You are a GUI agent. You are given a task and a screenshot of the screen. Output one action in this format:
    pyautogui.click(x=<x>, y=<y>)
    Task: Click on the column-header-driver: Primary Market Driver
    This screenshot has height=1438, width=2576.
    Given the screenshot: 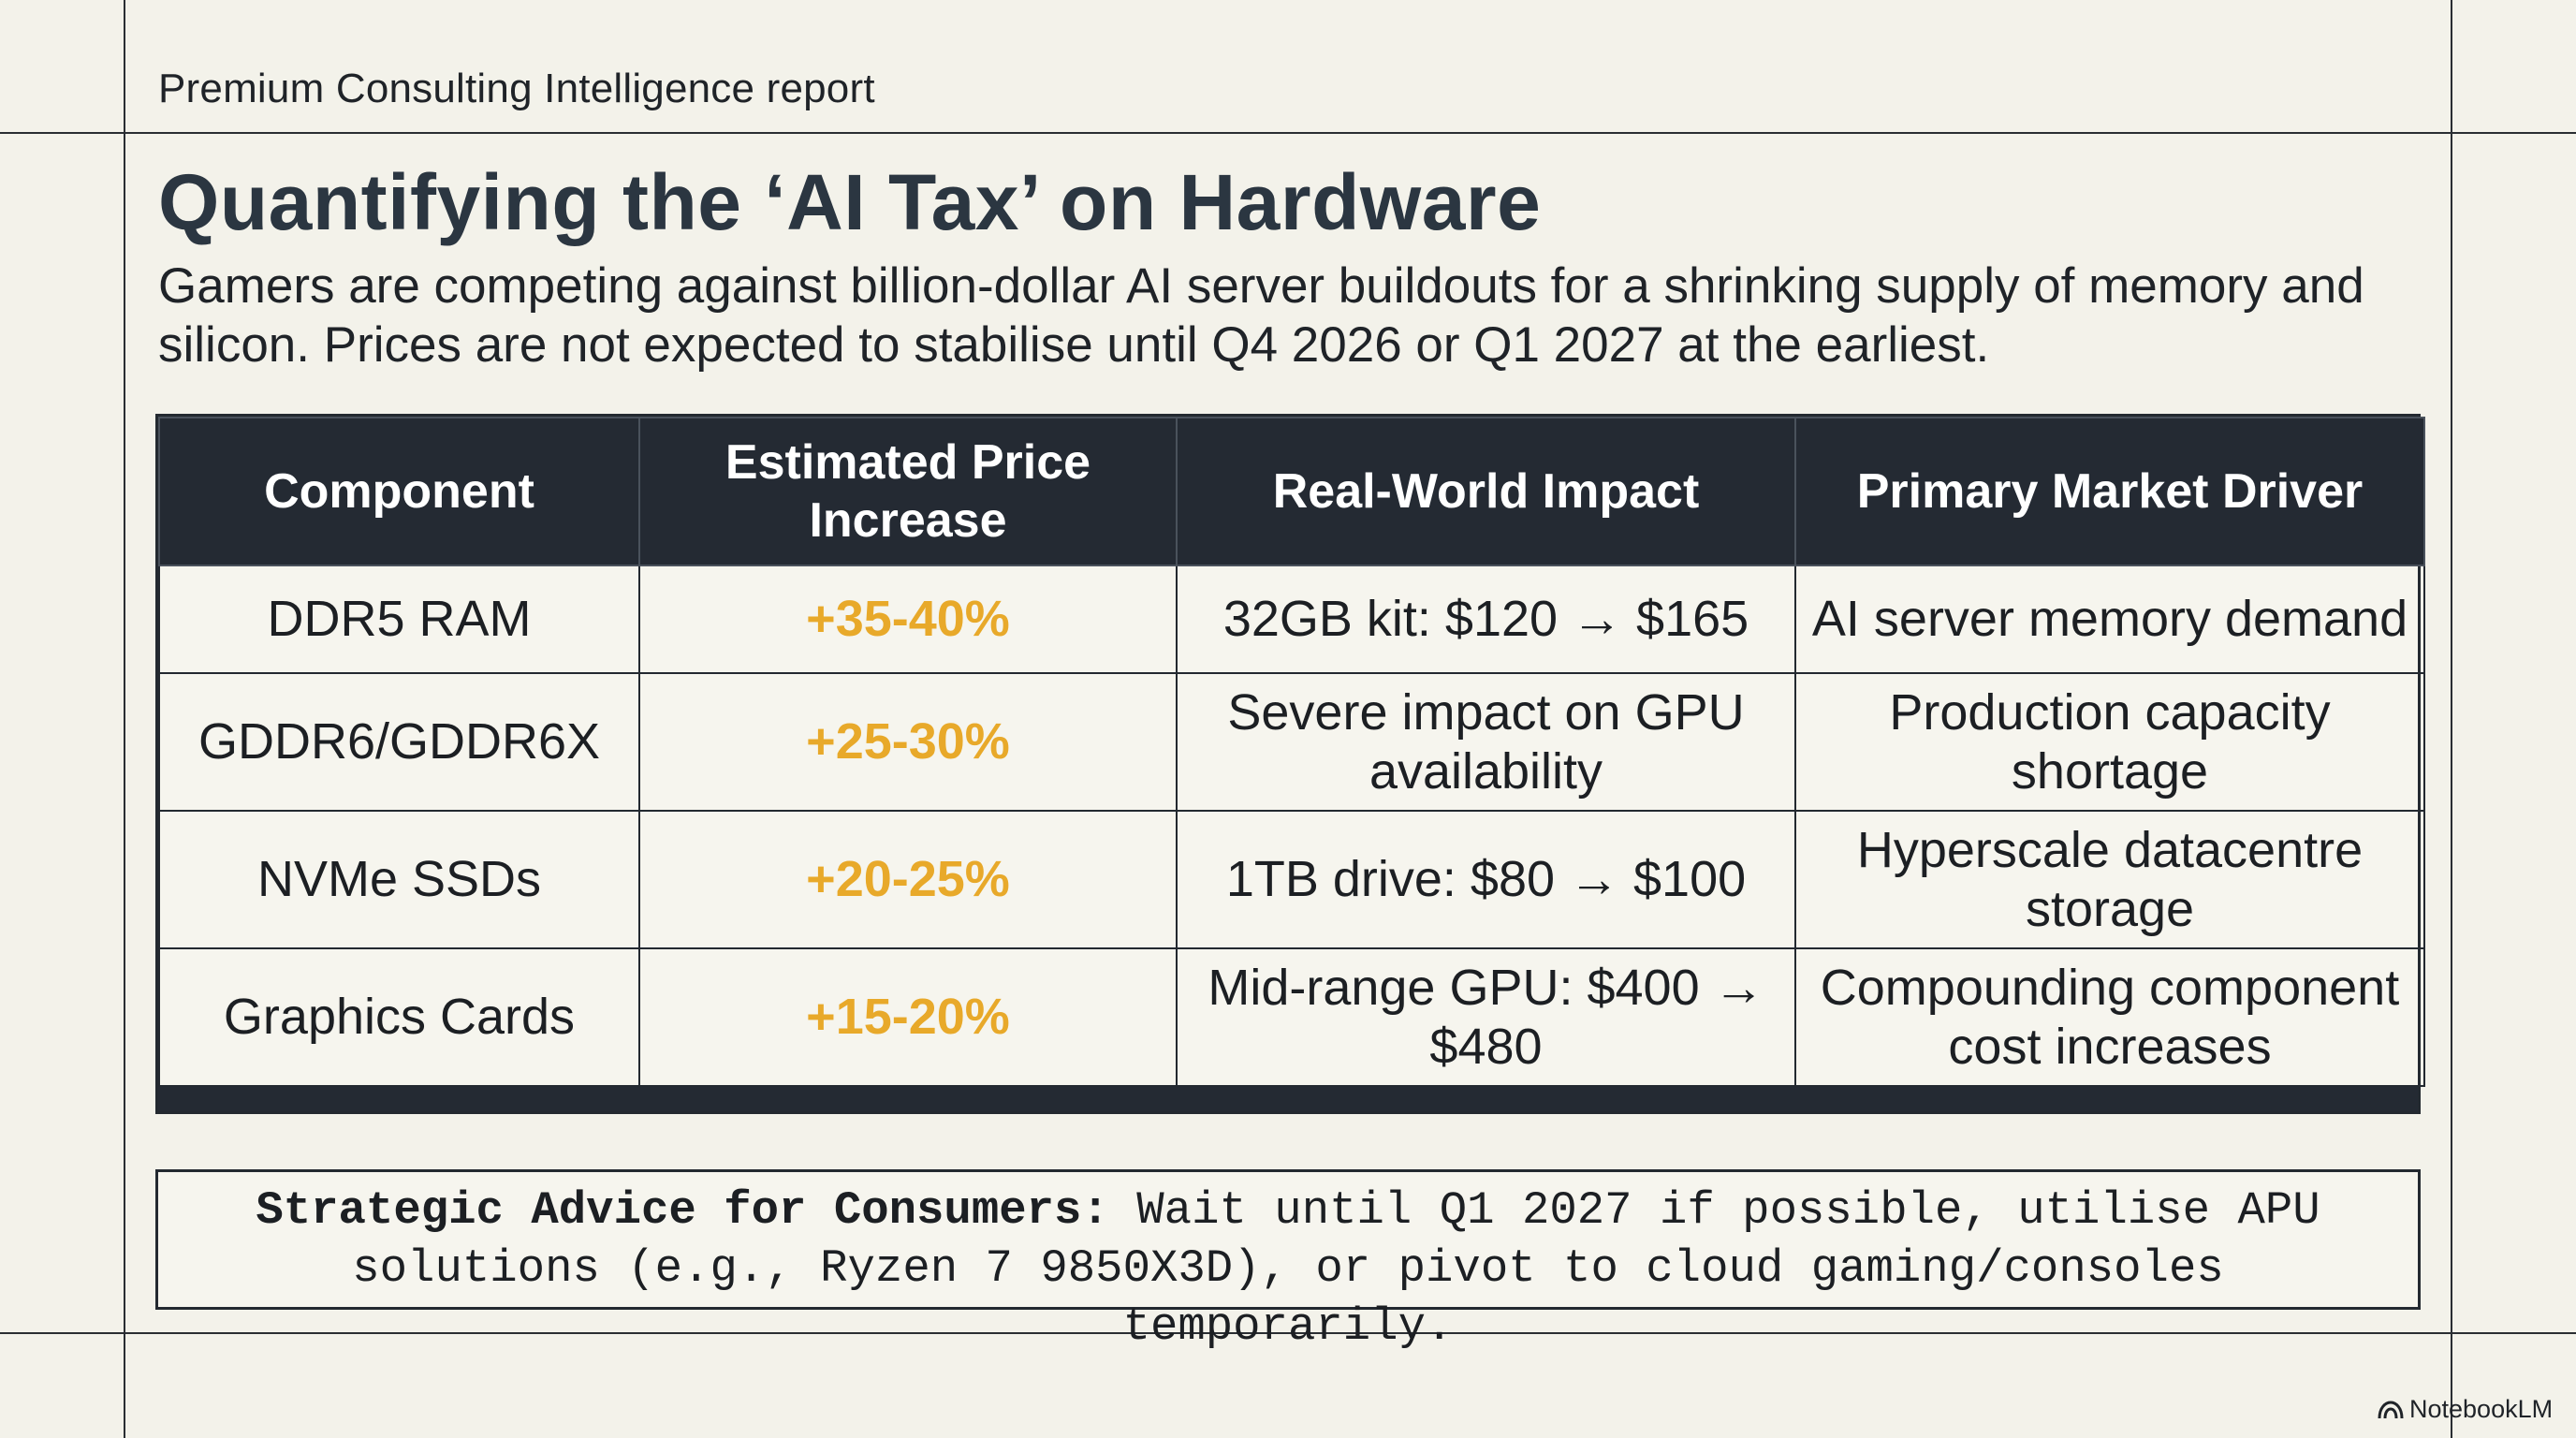 What is the action you would take?
    pyautogui.click(x=2109, y=491)
    